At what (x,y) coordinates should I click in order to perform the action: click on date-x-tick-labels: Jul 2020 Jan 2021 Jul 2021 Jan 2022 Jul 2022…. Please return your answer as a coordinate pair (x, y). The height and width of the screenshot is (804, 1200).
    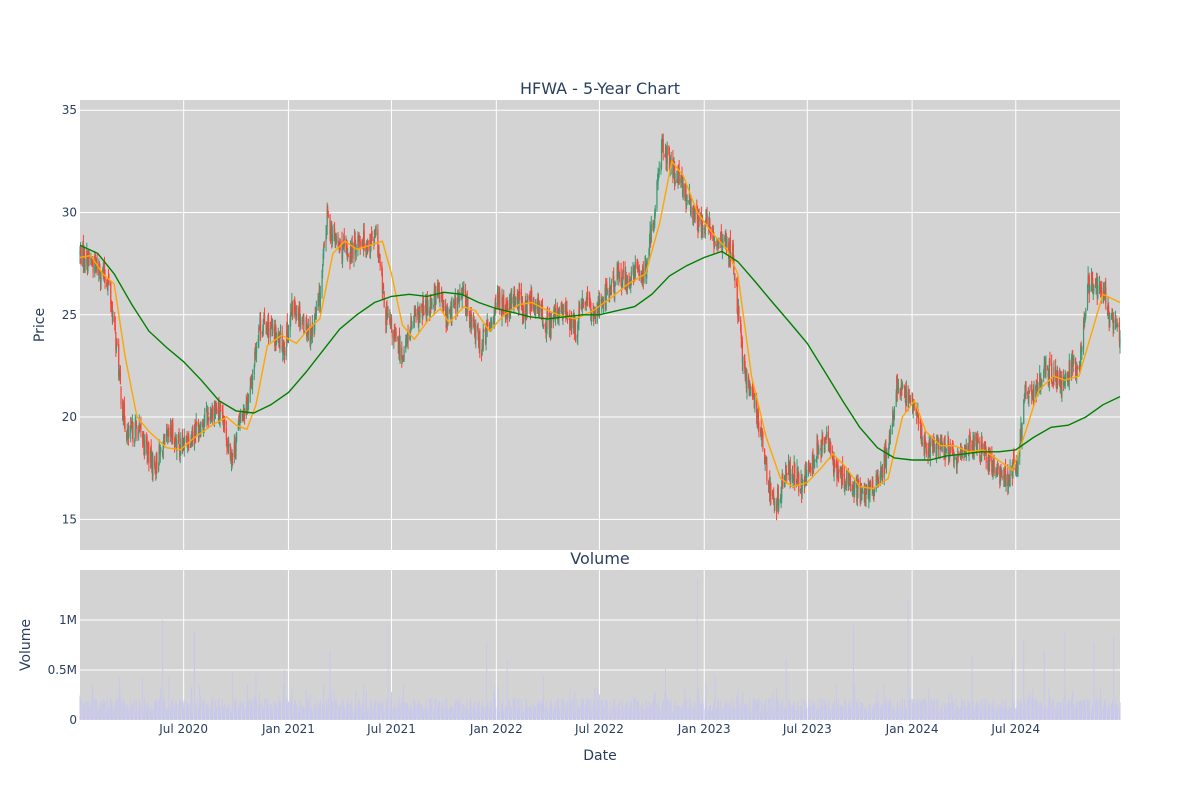
    Looking at the image, I should click on (599, 729).